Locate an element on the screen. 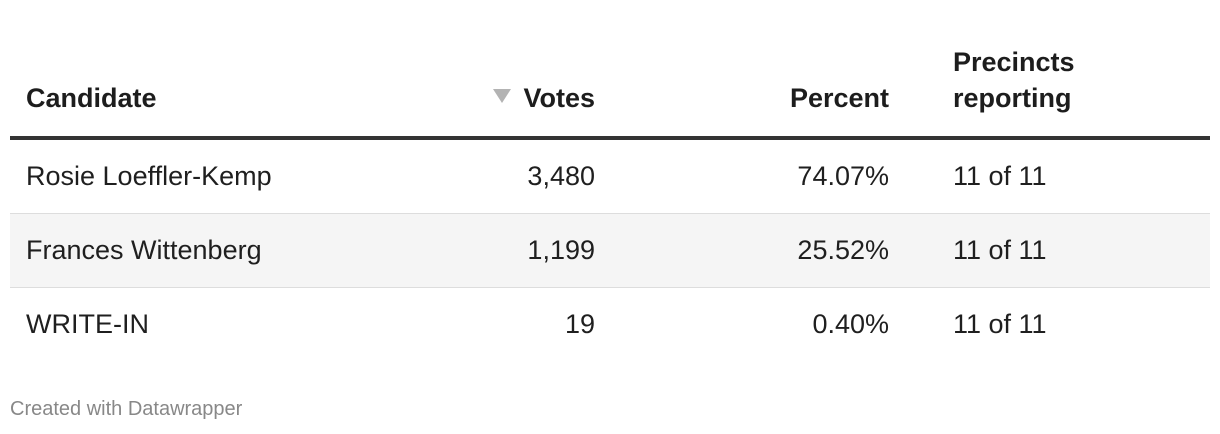  header-precincts: Precincts reporting is located at coordinates (1049, 90).